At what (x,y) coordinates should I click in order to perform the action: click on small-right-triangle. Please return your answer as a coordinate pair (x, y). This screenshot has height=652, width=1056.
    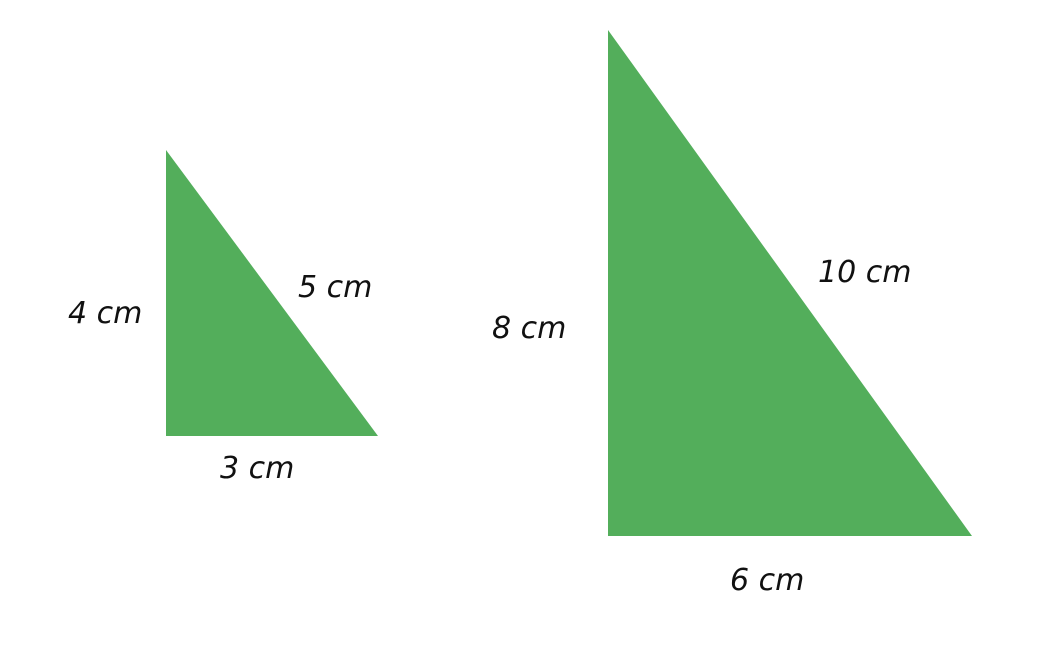
    Looking at the image, I should click on (272, 293).